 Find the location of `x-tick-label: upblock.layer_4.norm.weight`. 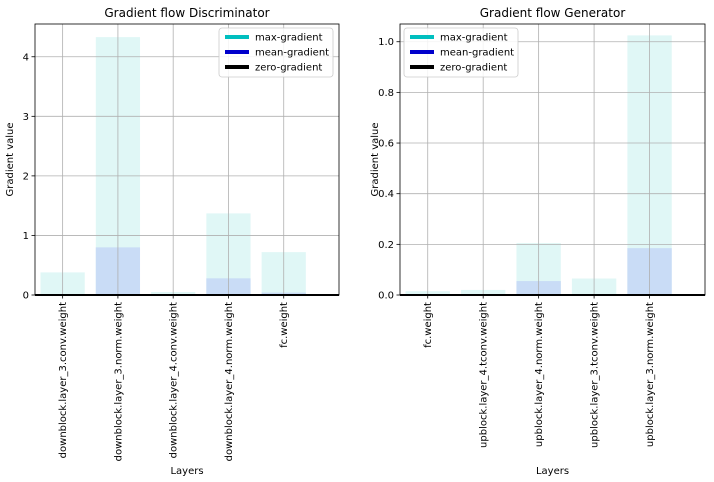

x-tick-label: upblock.layer_4.norm.weight is located at coordinates (539, 374).